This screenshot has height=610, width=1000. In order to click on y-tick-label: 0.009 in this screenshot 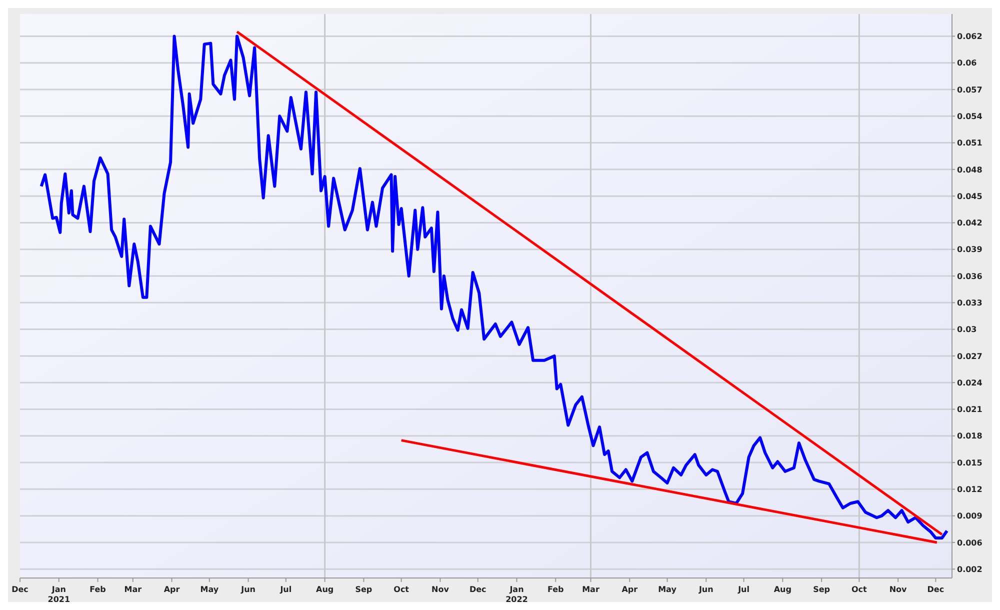, I will do `click(970, 516)`.